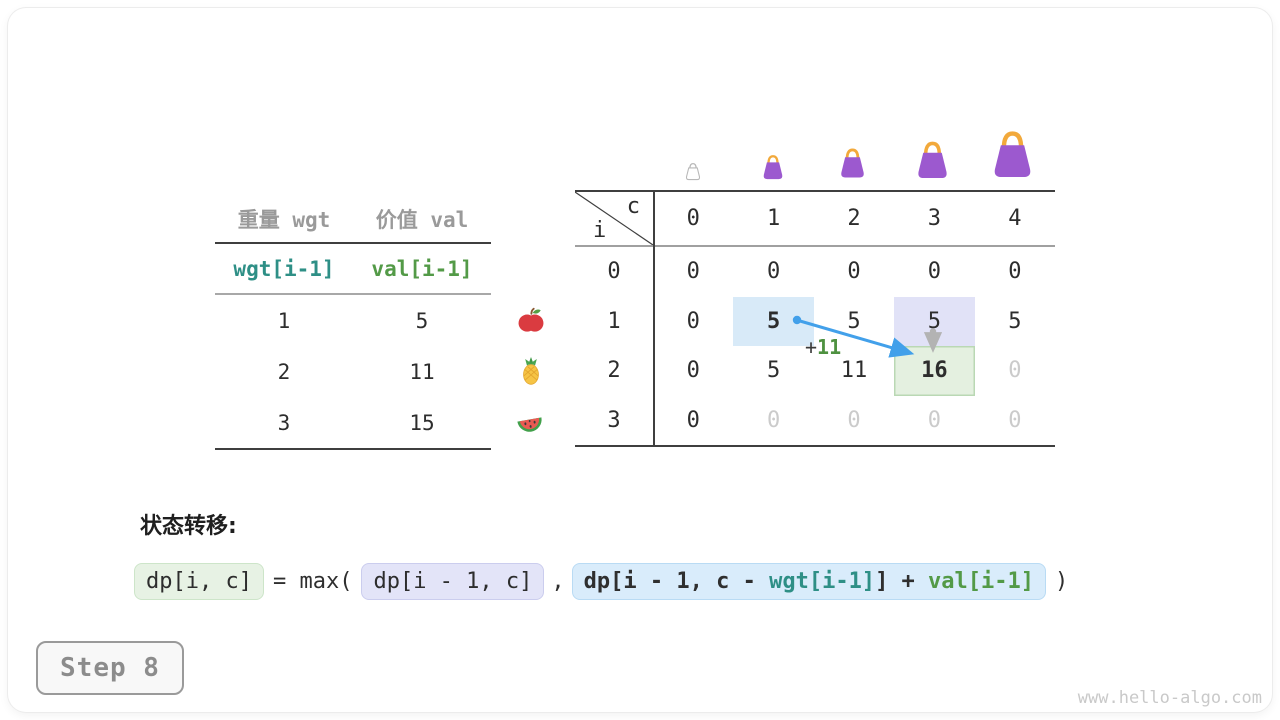 This screenshot has width=1280, height=720. What do you see at coordinates (284, 371) in the screenshot?
I see `items-table-cell: 2` at bounding box center [284, 371].